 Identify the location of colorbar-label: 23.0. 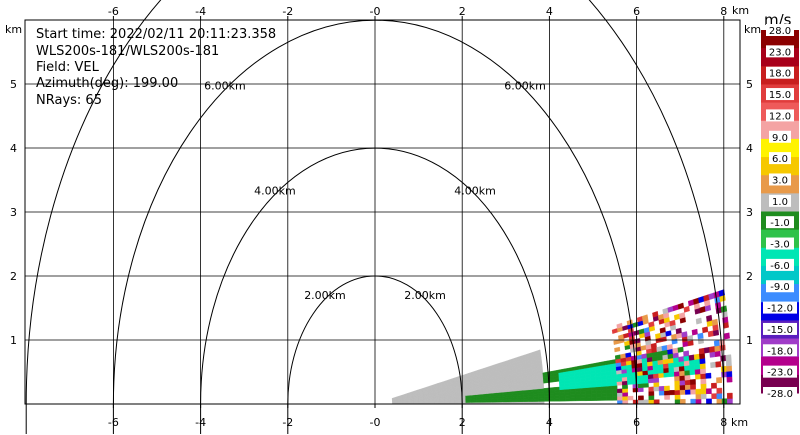
(780, 52).